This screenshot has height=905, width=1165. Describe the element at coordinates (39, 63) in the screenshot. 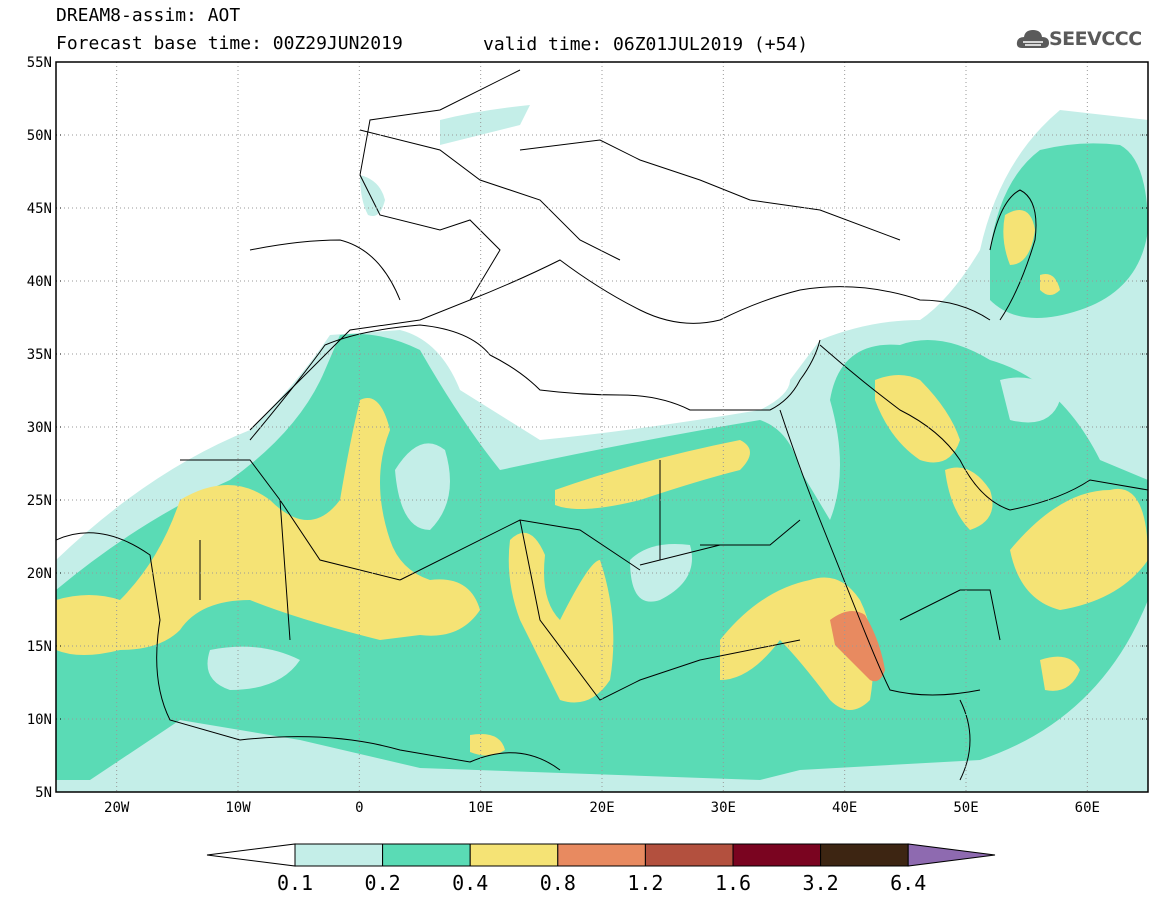

I see `lat-label: 55N` at that location.